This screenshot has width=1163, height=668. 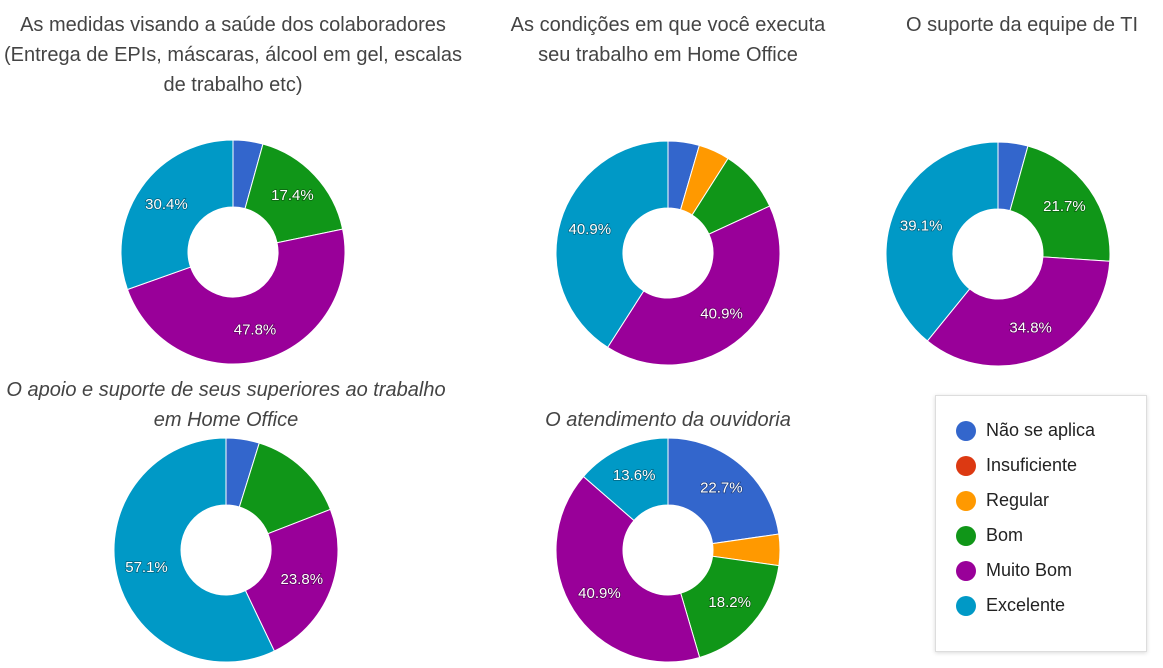 What do you see at coordinates (1041, 430) in the screenshot?
I see `legend-label: Não se aplica` at bounding box center [1041, 430].